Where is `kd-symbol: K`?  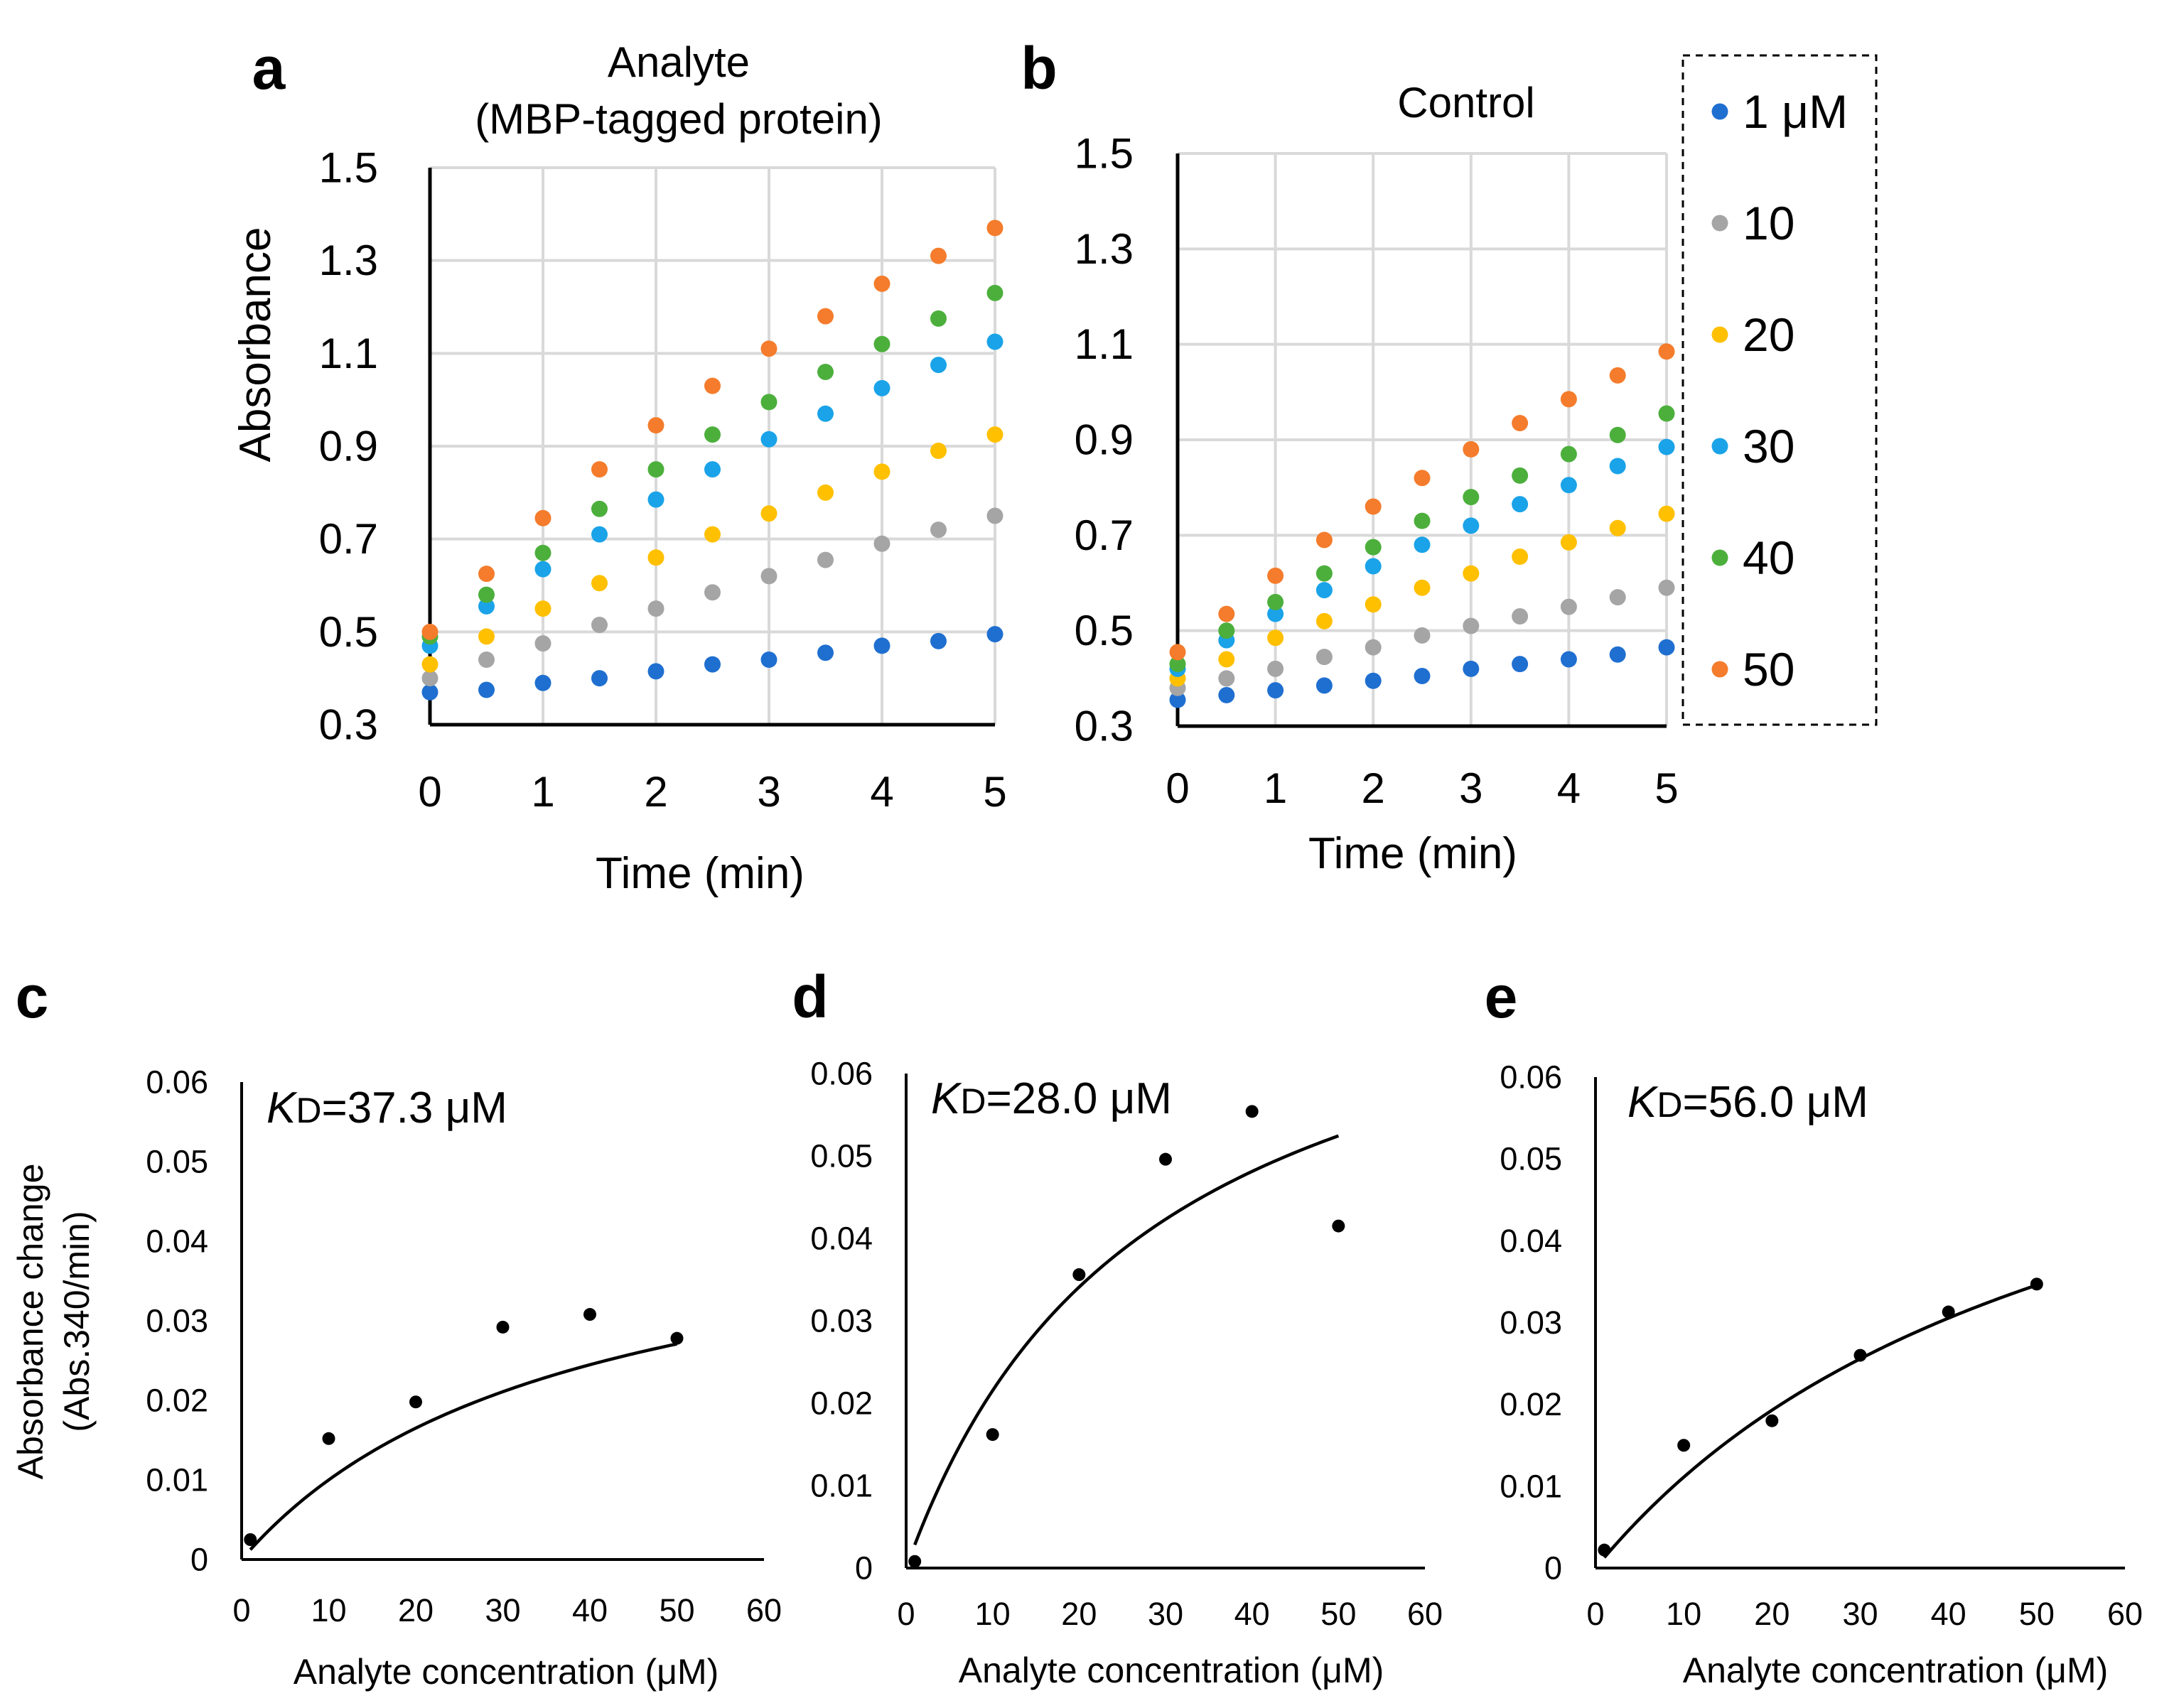
kd-symbol: K is located at coordinates (282, 1108).